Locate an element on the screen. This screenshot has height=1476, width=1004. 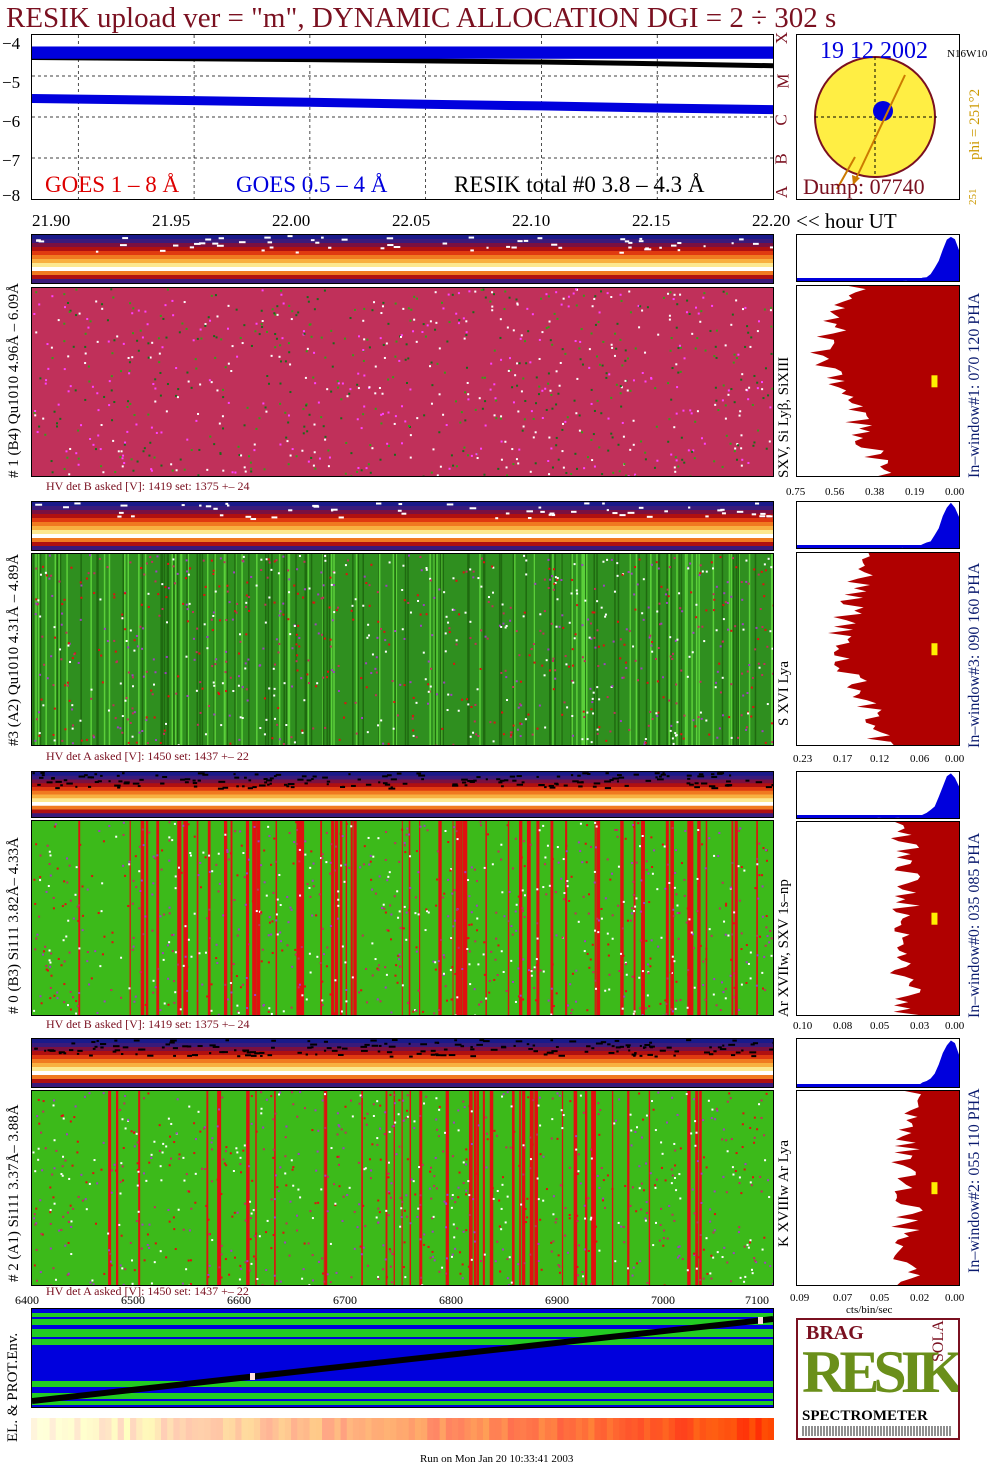
detector-3-hv-readout: HV det A asked [V]: 1450 set: 1437 +– 22 is located at coordinates (147, 756).